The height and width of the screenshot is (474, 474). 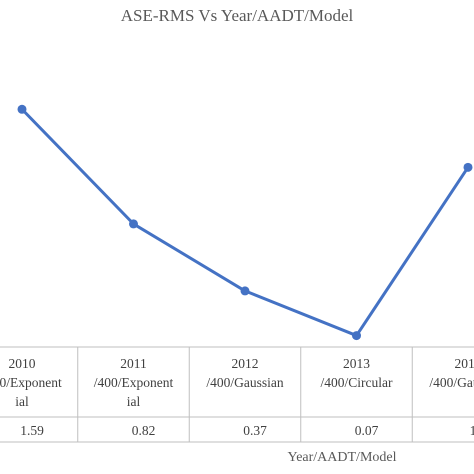 I want to click on value-label: 1.2, so click(x=472, y=430).